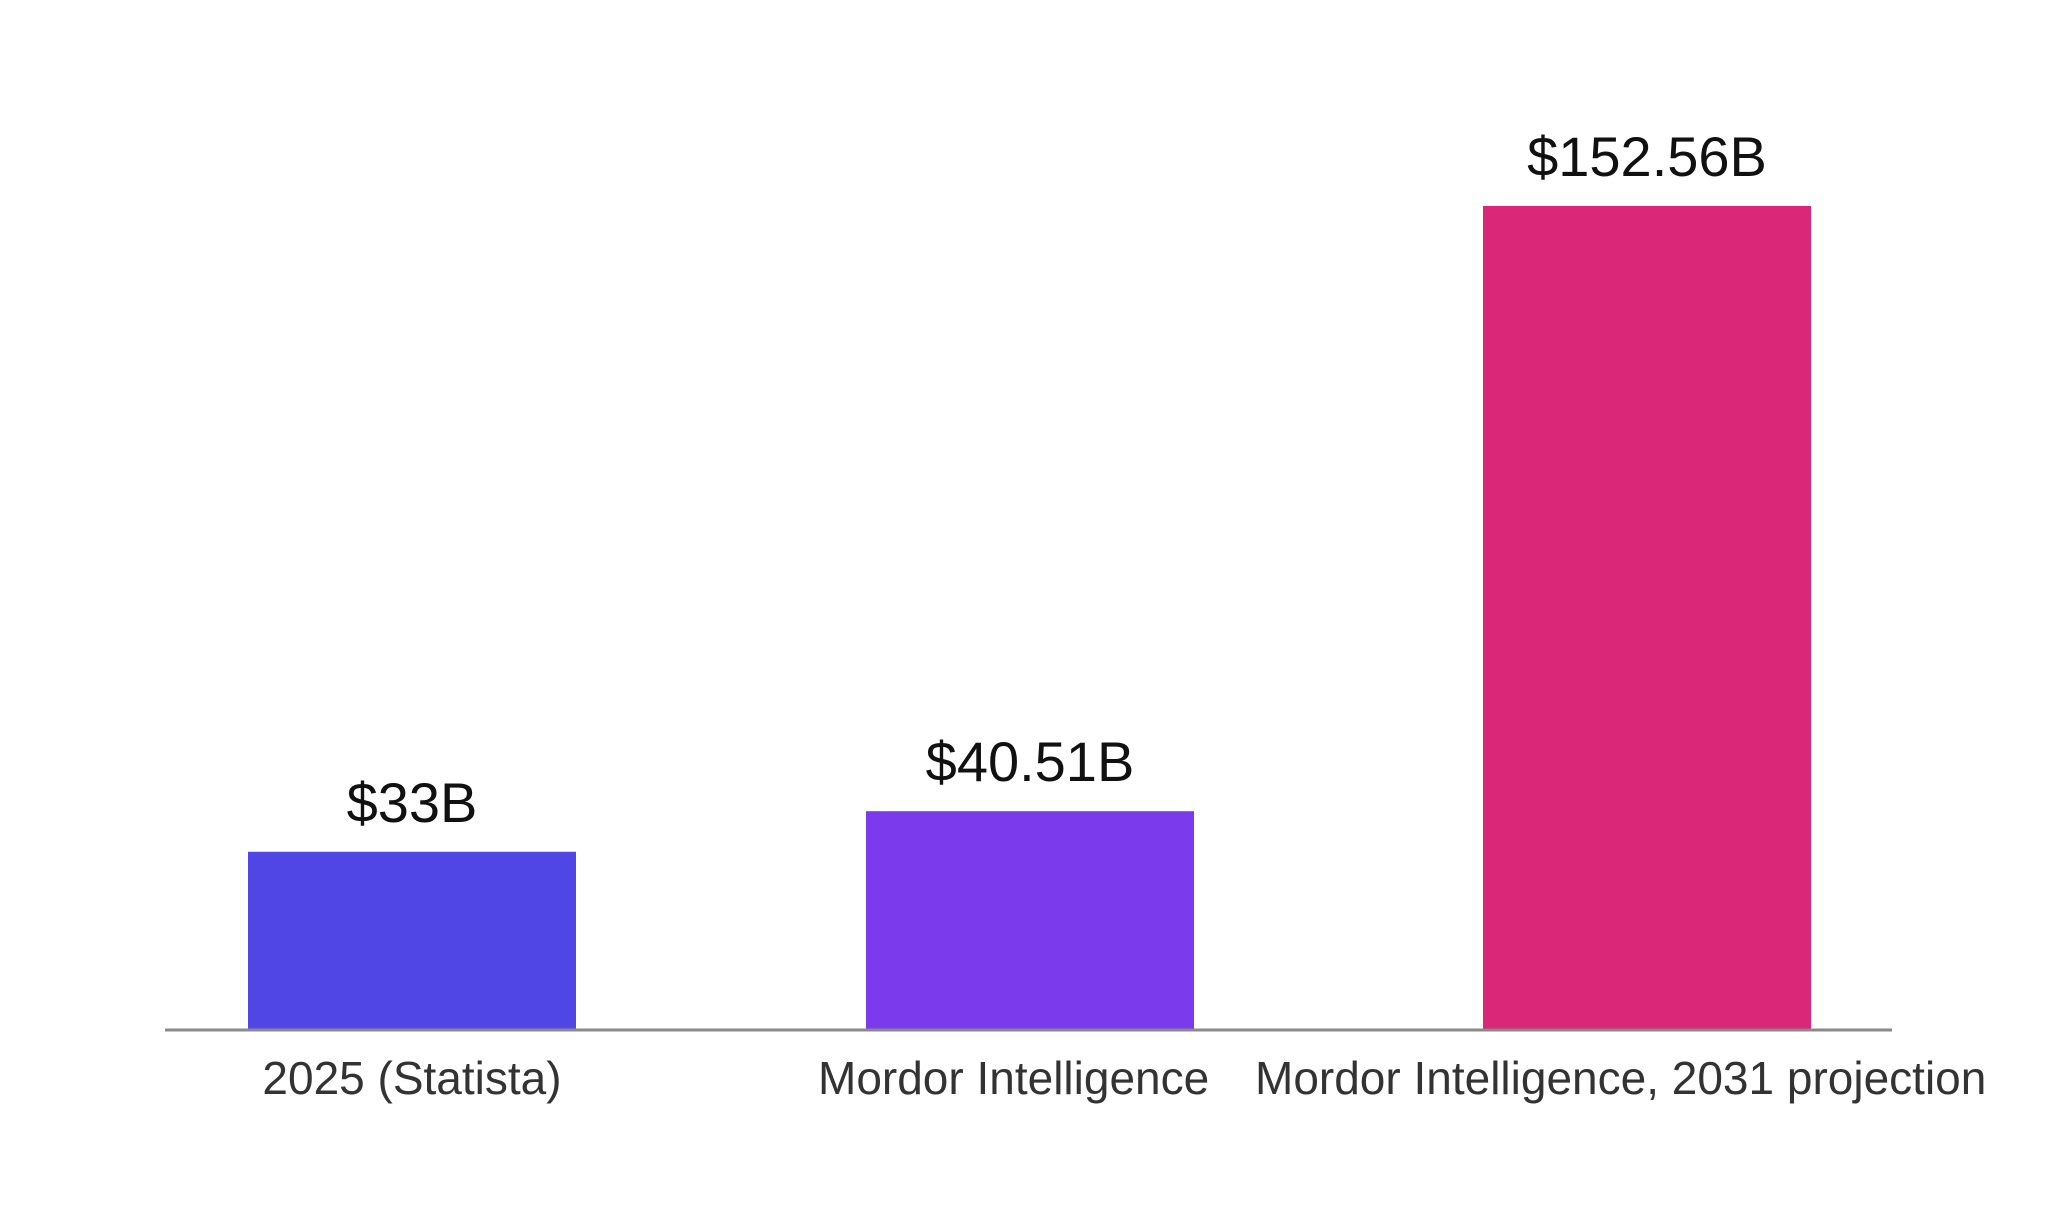  I want to click on x-tick-label-1: 2025 (Statista), so click(411, 1078).